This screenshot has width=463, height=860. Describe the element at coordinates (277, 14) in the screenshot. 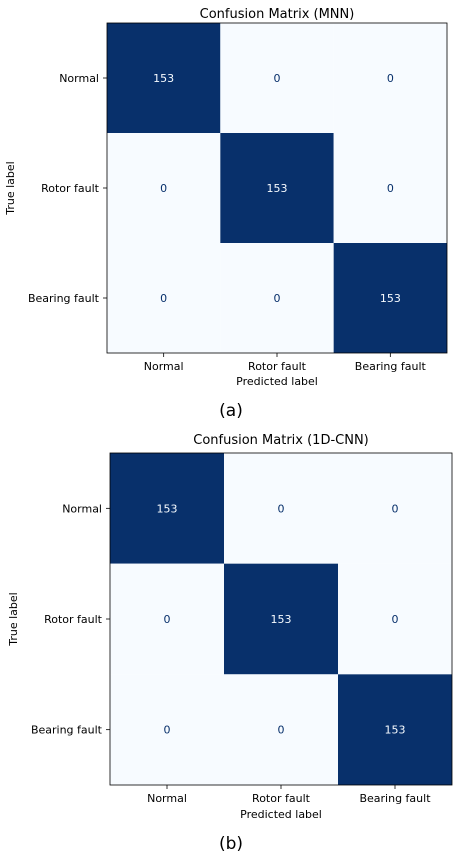

I see `chart-title: Confusion Matrix (MNN)` at that location.